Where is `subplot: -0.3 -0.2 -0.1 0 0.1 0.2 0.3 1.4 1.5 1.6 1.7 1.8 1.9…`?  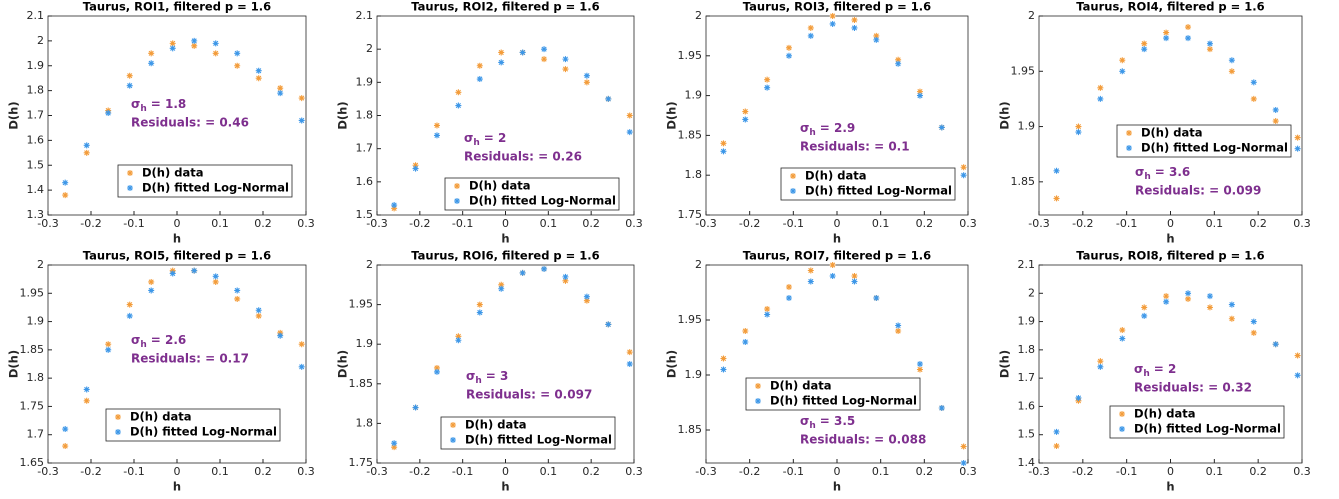 subplot: -0.3 -0.2 -0.1 0 0.1 0.2 0.3 1.4 1.5 1.6 1.7 1.8 1.9… is located at coordinates (1154, 371).